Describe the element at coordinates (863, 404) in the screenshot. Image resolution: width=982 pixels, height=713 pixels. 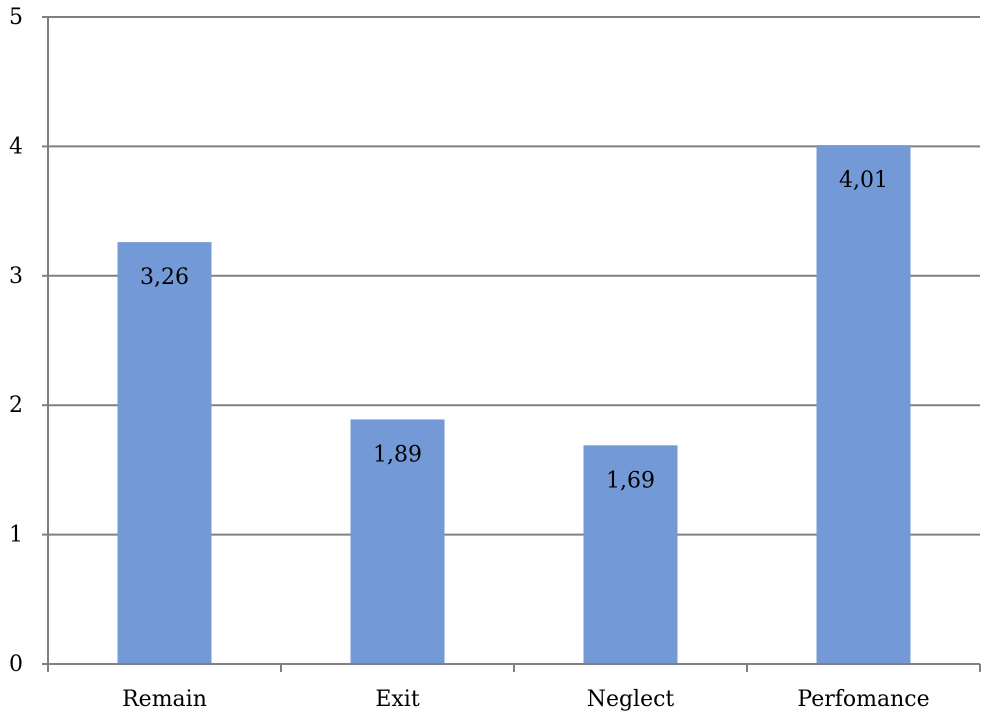
I see `bar-perfomance` at that location.